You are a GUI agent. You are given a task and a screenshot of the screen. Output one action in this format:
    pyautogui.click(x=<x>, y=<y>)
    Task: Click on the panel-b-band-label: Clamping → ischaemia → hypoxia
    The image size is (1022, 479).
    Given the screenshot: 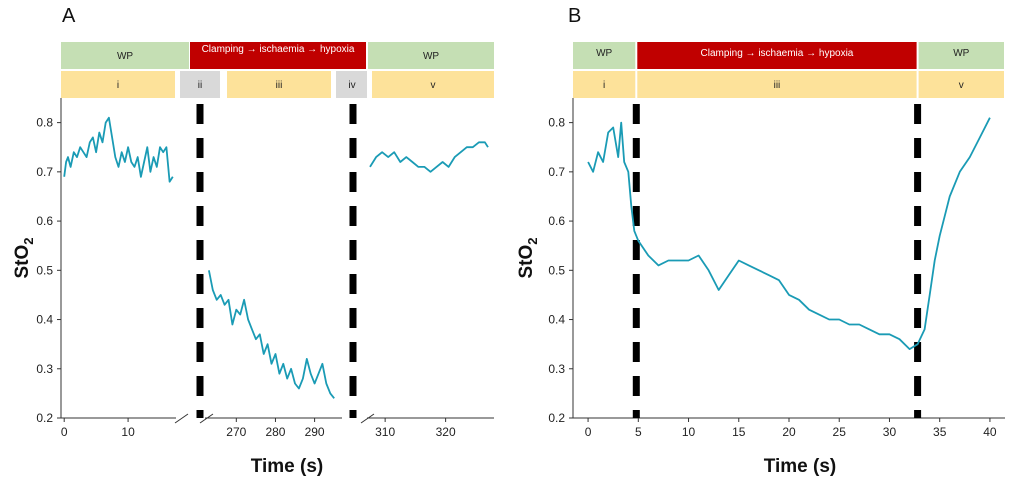 What is the action you would take?
    pyautogui.click(x=777, y=53)
    